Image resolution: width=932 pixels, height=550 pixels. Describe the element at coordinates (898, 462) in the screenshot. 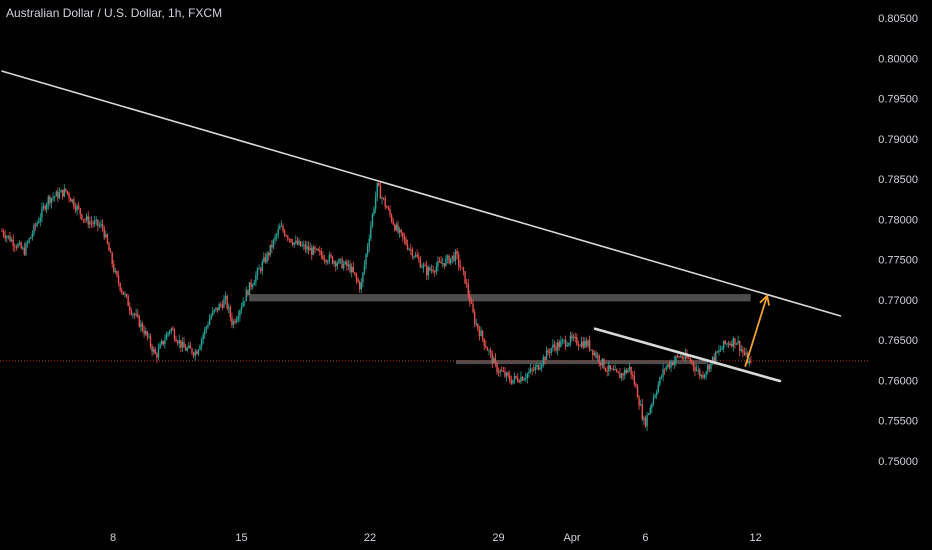

I see `y-tick-label: 0.75000` at that location.